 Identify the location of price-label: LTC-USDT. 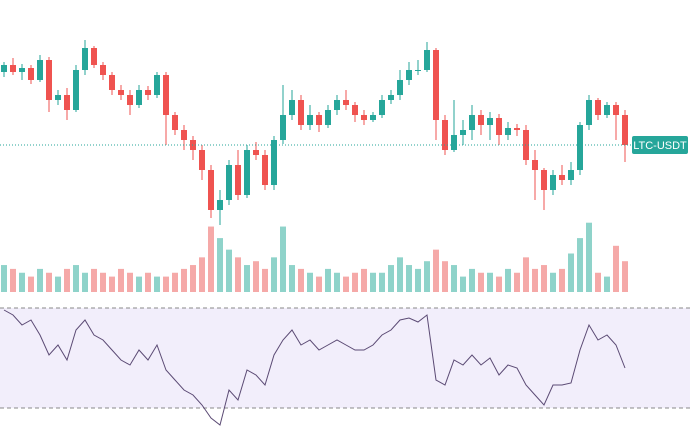
(660, 146).